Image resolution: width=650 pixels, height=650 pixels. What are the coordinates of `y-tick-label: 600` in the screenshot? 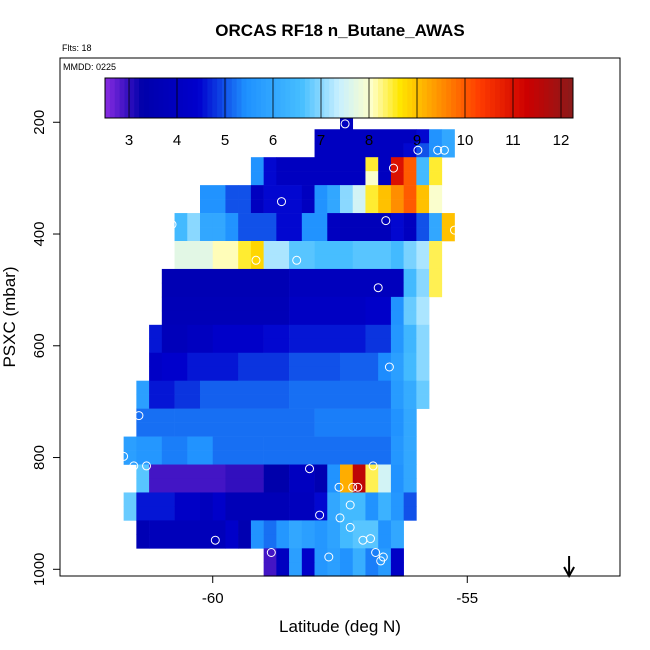 It's located at (39, 345).